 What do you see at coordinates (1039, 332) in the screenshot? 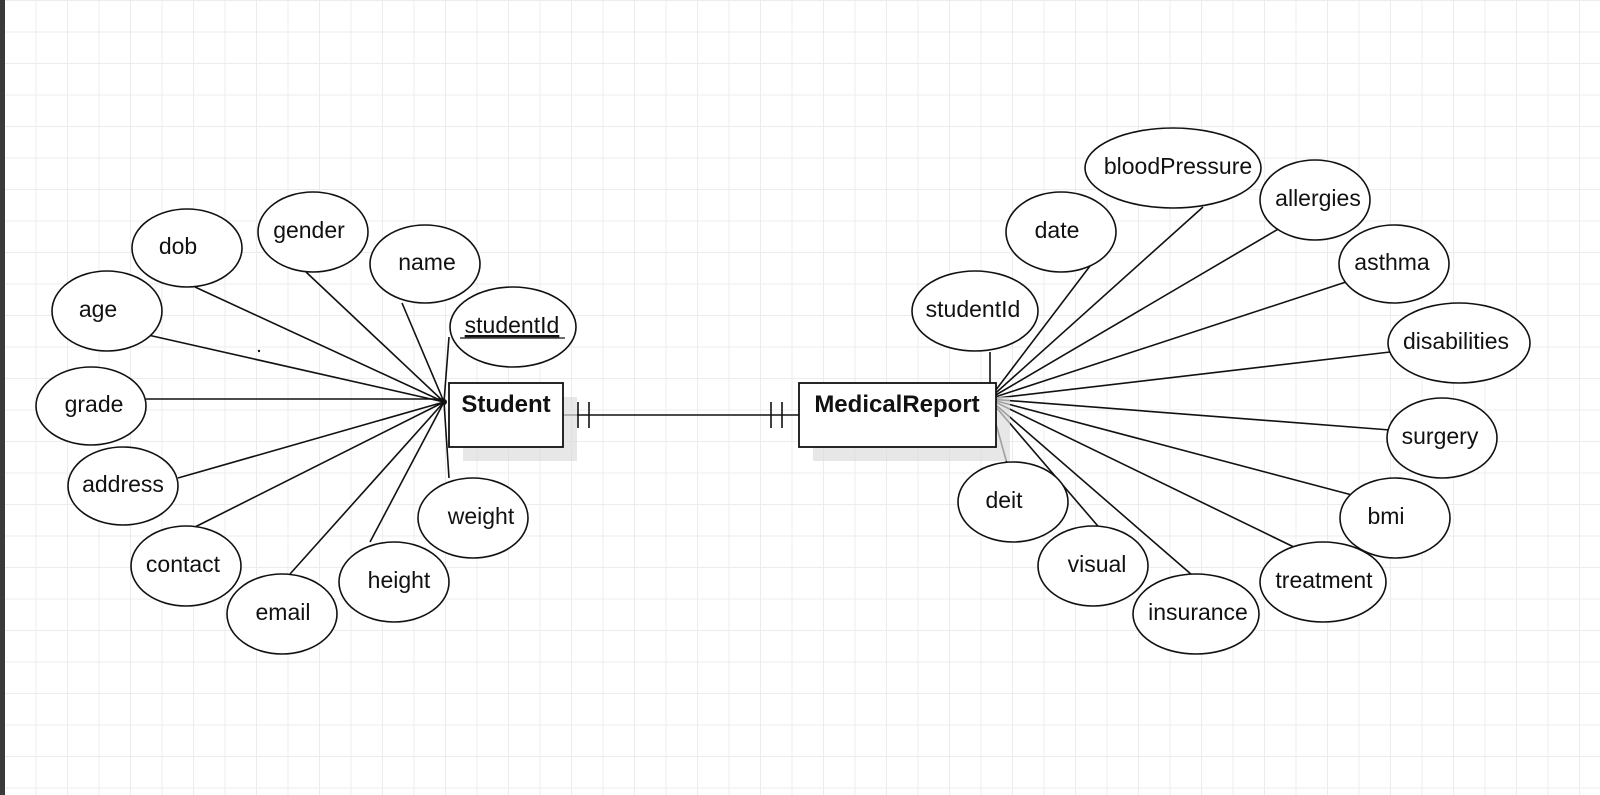
I see `connector-date` at bounding box center [1039, 332].